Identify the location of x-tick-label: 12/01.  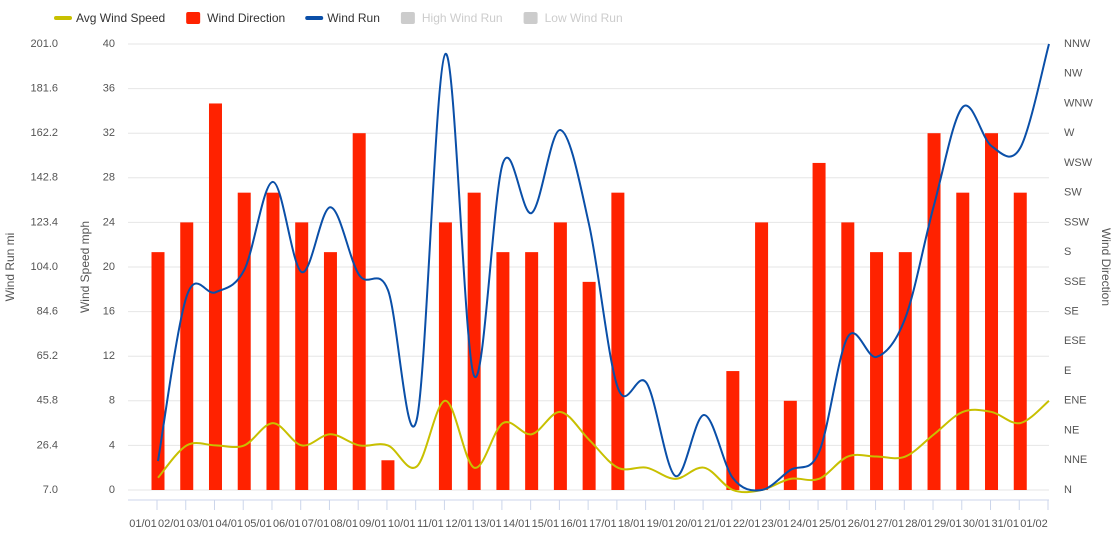
(459, 524).